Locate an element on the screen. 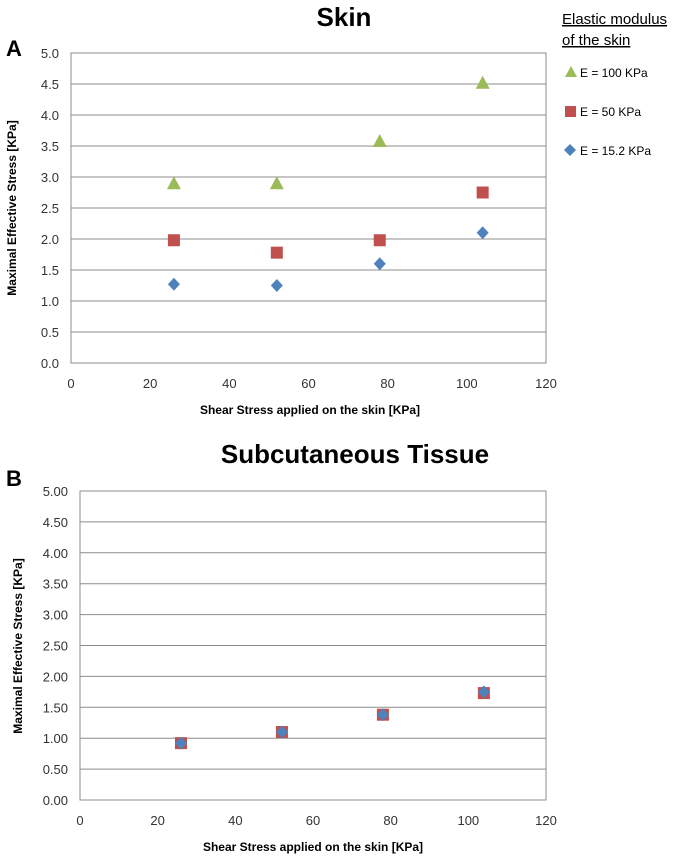 Image resolution: width=694 pixels, height=860 pixels. panel-b-y-tick-label: 1.50 is located at coordinates (55, 707).